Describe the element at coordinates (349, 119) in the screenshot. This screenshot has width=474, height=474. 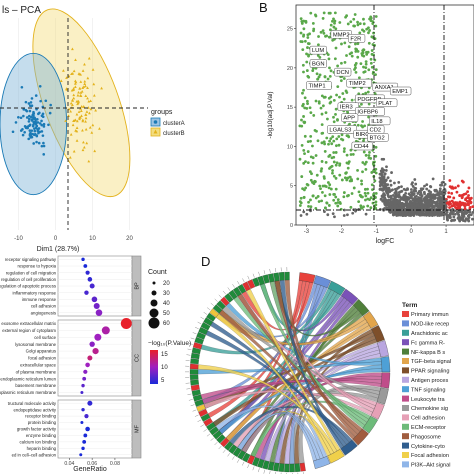
I see `volcano-gene-label-app: APP` at that location.